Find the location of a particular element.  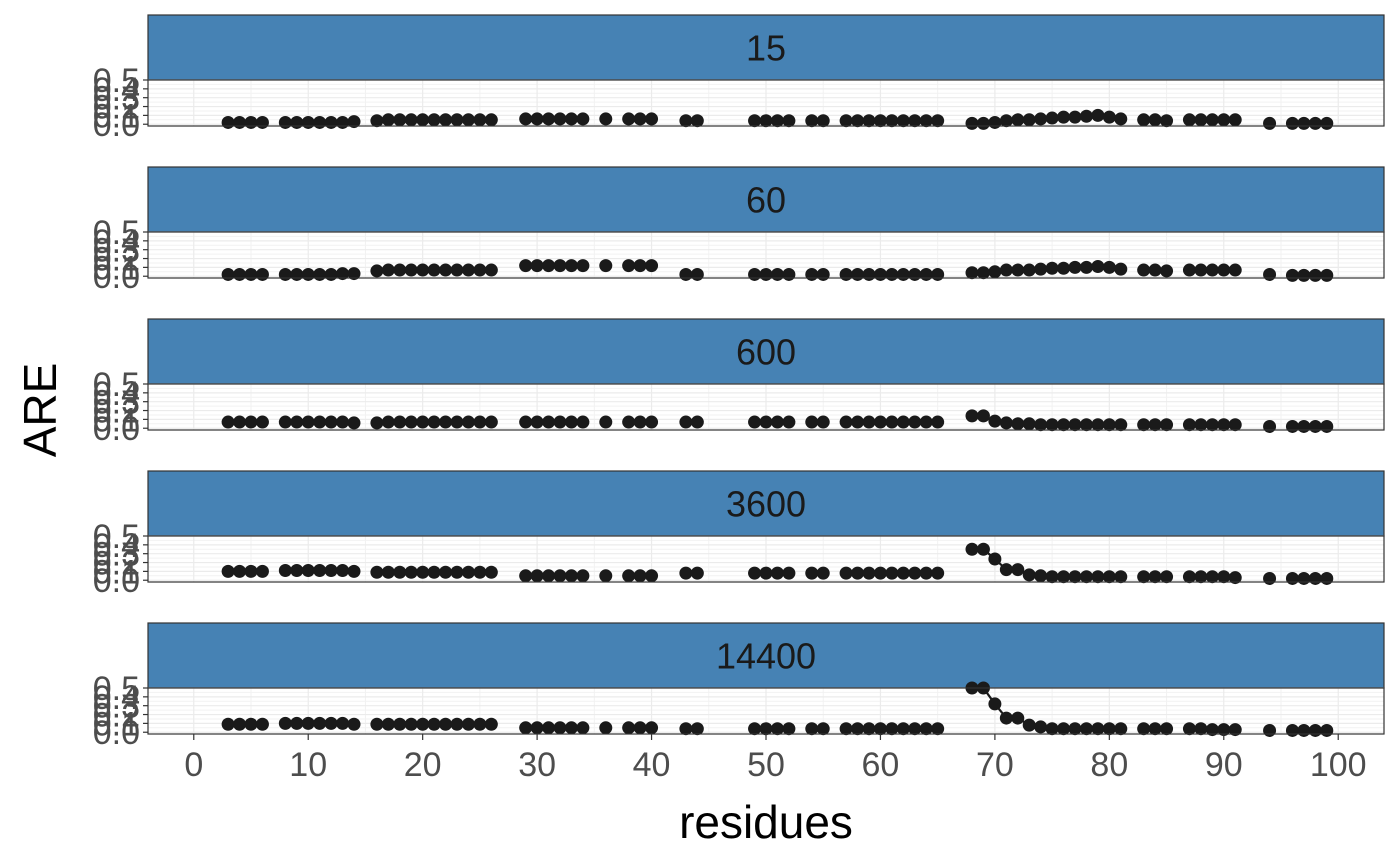

facet-panel: 3600 0.00.10.20.30.40.5 is located at coordinates (739, 535).